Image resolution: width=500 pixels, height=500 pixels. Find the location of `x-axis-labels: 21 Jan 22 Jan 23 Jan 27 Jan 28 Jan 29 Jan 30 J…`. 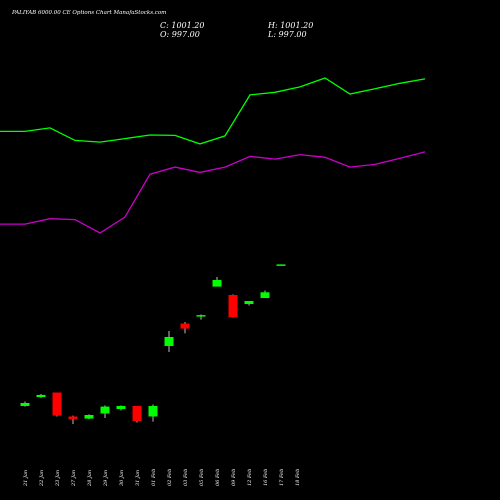

x-axis-labels: 21 Jan 22 Jan 23 Jan 27 Jan 28 Jan 29 Jan 30 J… is located at coordinates (162, 478).